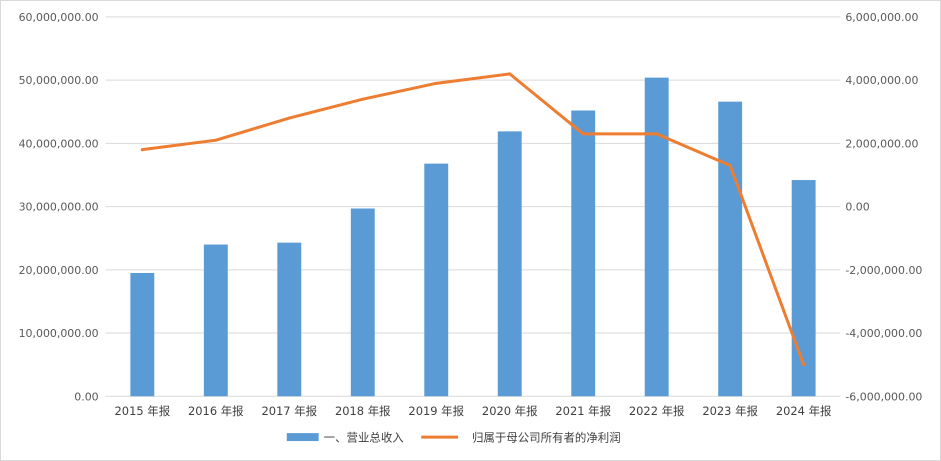  Describe the element at coordinates (883, 396) in the screenshot. I see `y-right-tick-label: -6,000,000.00` at that location.